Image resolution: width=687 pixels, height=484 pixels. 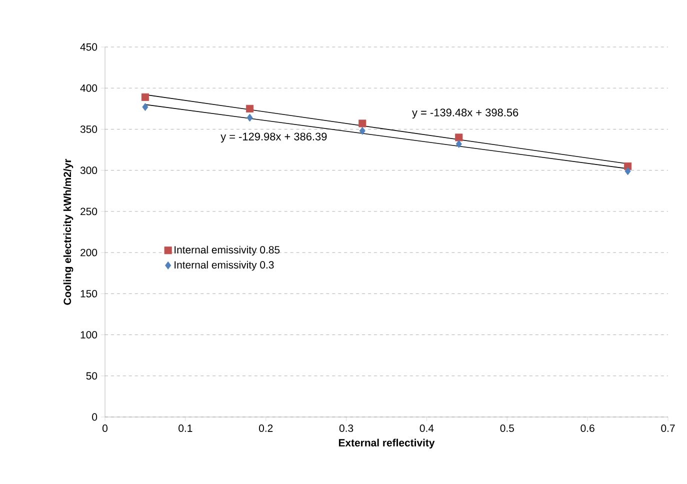 I want to click on x-tick-label: 0, so click(x=105, y=428).